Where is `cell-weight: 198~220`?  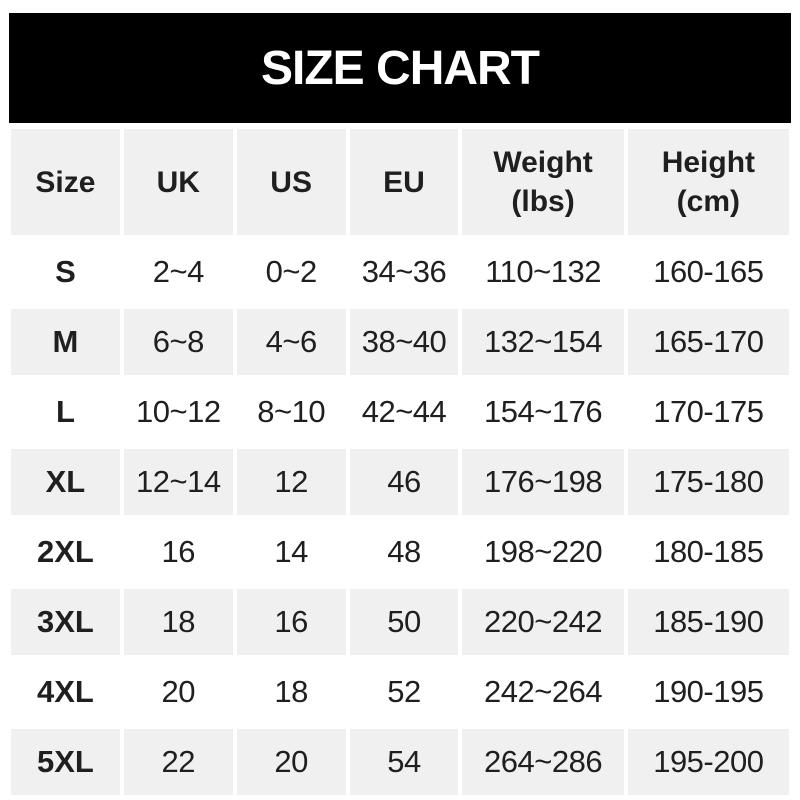
cell-weight: 198~220 is located at coordinates (543, 552).